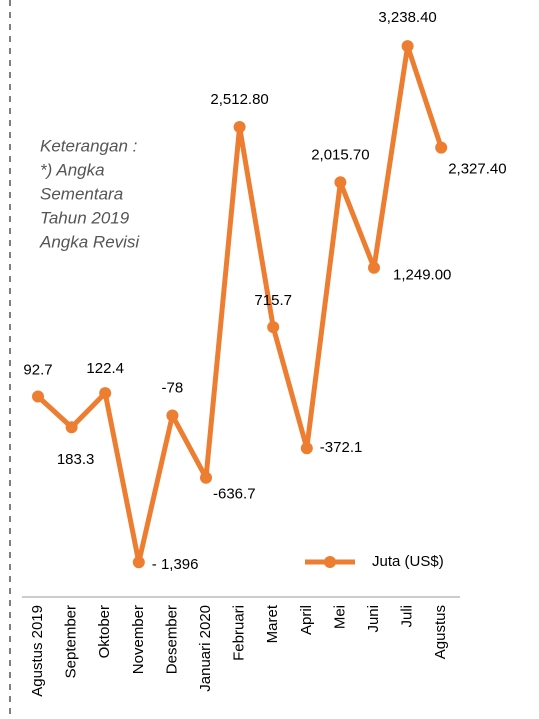 This screenshot has height=719, width=539. What do you see at coordinates (72, 169) in the screenshot?
I see `annotation: *) Angka` at bounding box center [72, 169].